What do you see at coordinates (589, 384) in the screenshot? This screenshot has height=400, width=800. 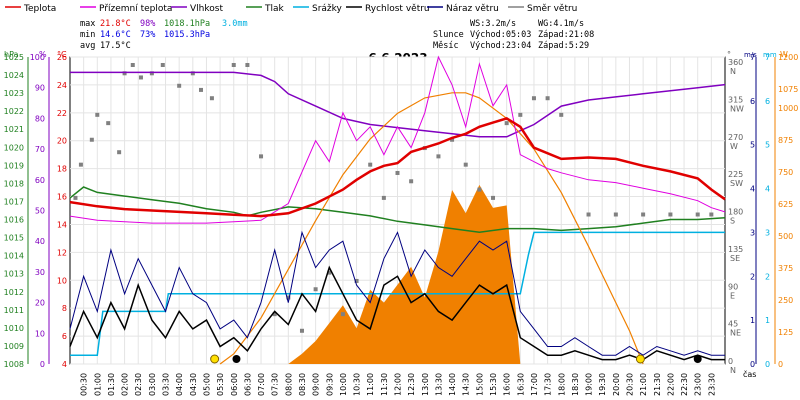 I see `time-tick-label: 19:00` at bounding box center [589, 384].